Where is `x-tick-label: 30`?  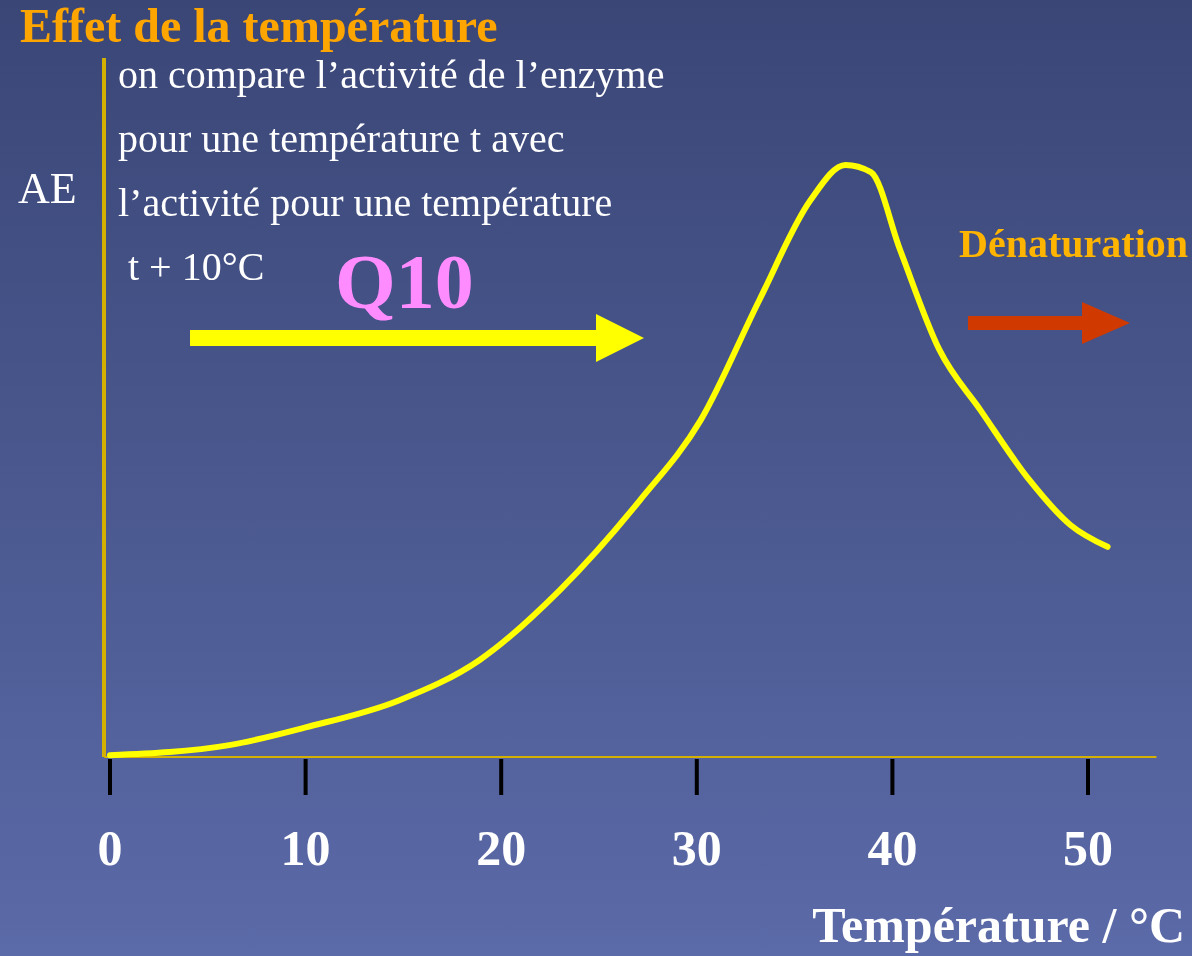
x-tick-label: 30 is located at coordinates (696, 848).